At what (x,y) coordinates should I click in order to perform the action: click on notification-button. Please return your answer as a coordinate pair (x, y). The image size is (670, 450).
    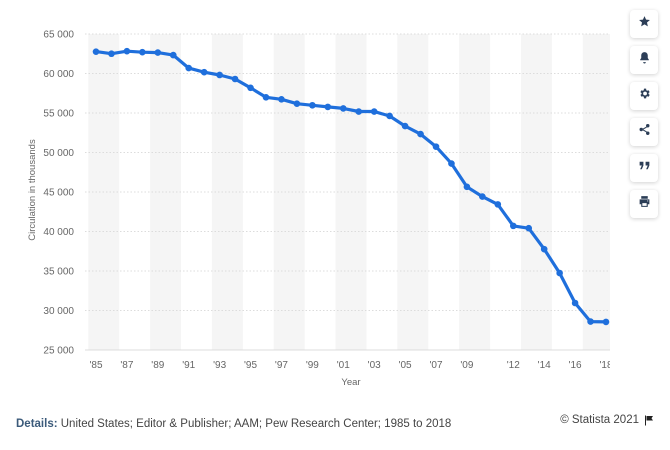
    Looking at the image, I should click on (644, 60).